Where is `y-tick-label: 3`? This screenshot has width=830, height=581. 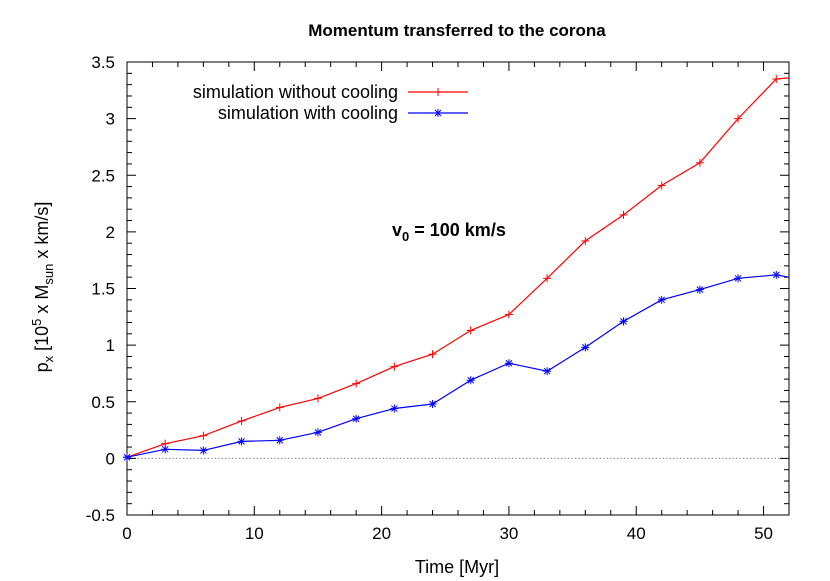 y-tick-label: 3 is located at coordinates (110, 119).